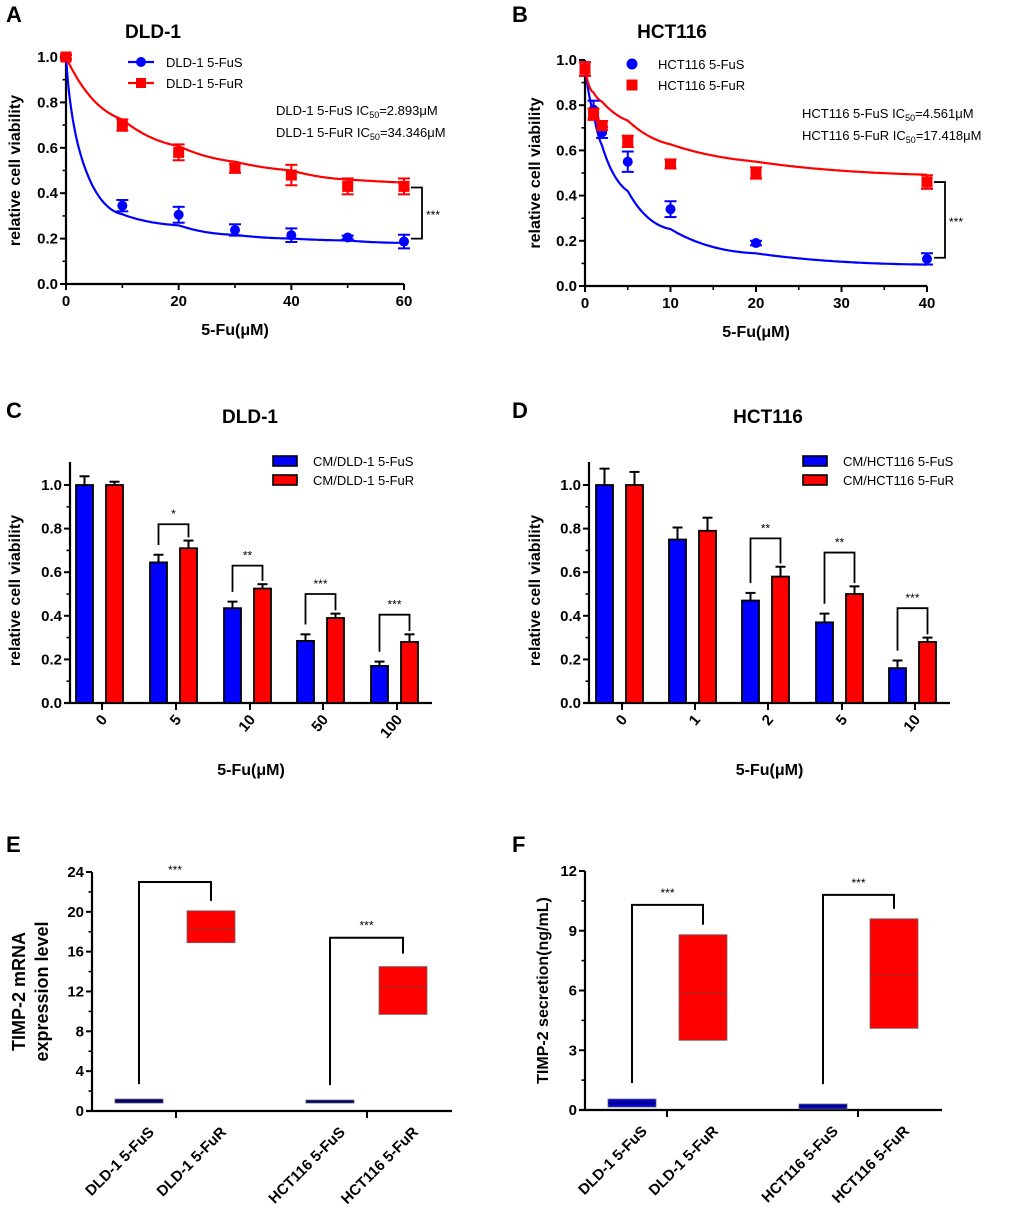  Describe the element at coordinates (518, 844) in the screenshot. I see `panel-letter: F` at that location.